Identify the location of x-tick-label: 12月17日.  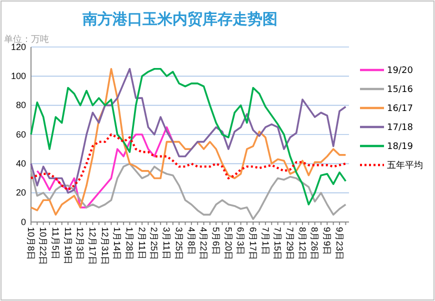
(93, 246).